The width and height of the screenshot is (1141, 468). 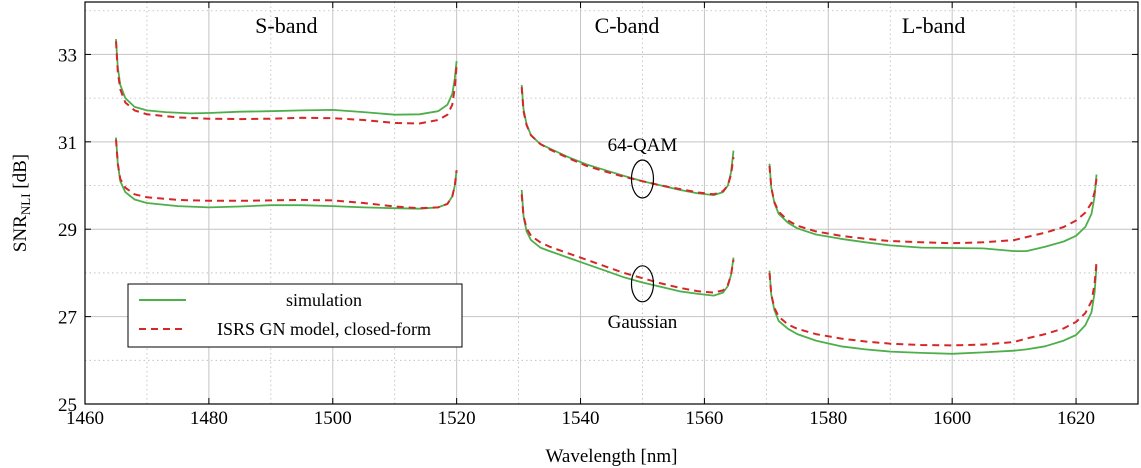 What do you see at coordinates (643, 322) in the screenshot?
I see `annotation-gaussian: Gaussian` at bounding box center [643, 322].